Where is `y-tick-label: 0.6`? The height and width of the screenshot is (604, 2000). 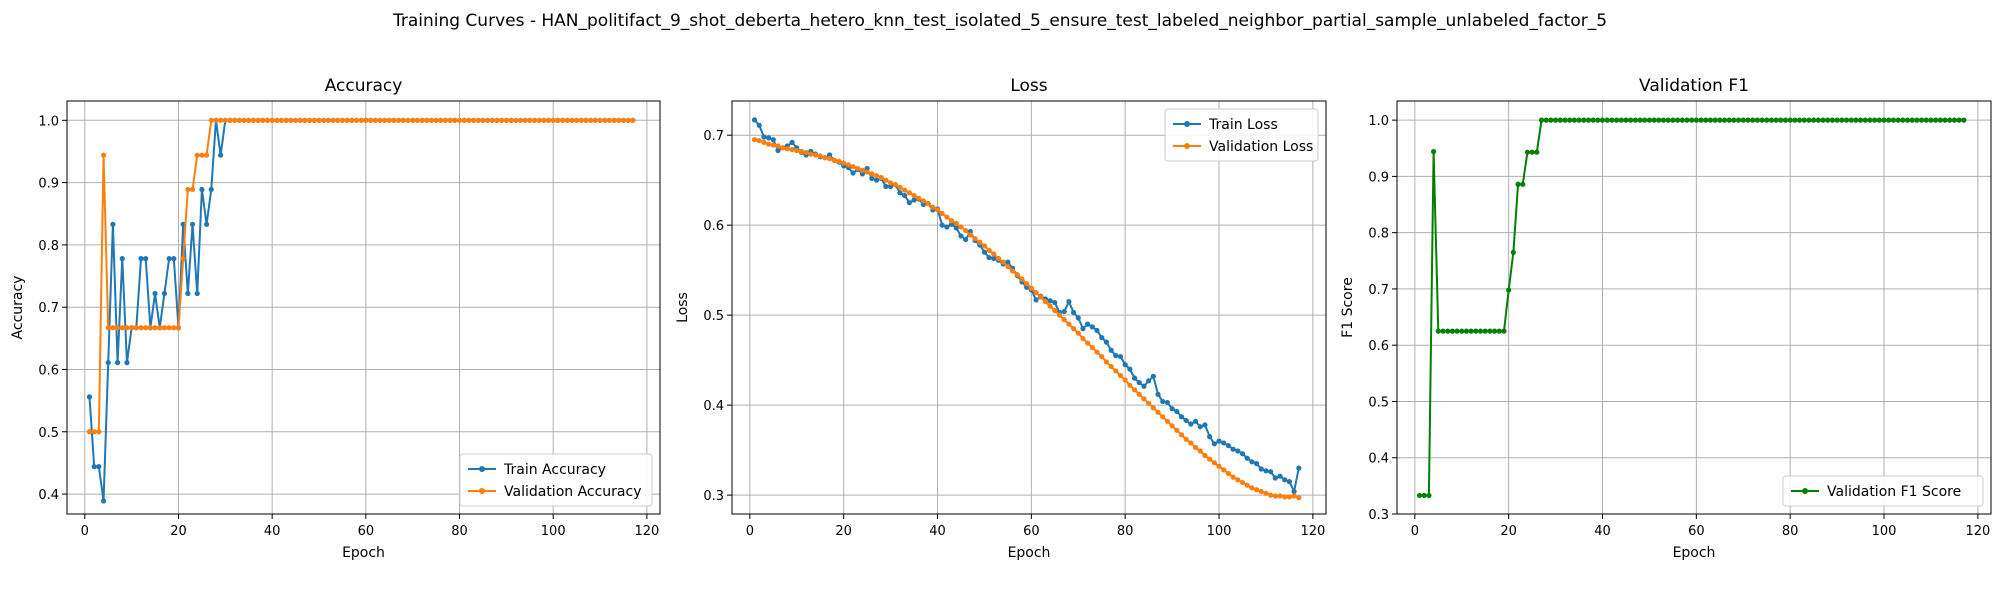
y-tick-label: 0.6 is located at coordinates (713, 226).